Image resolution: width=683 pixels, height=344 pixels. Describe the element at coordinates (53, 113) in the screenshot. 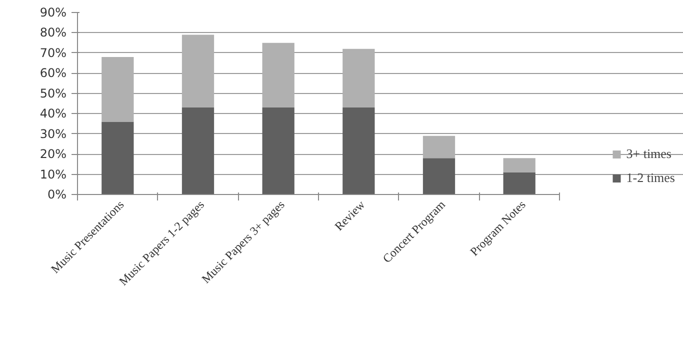

I see `y-tick-label: 40%` at that location.